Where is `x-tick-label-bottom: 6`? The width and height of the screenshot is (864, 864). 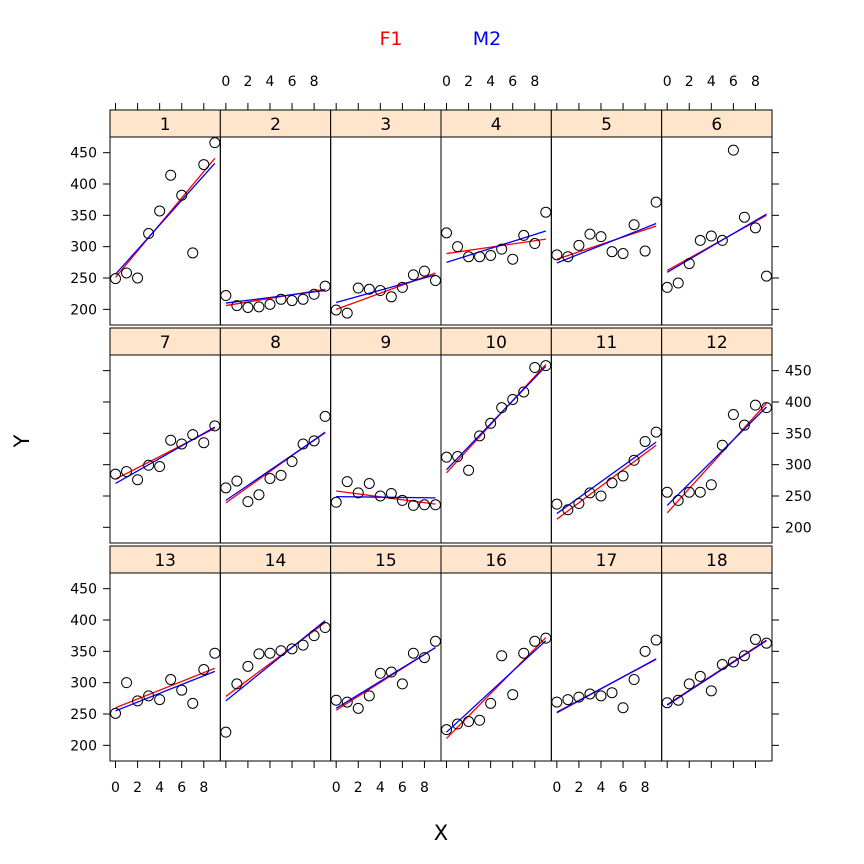
x-tick-label-bottom: 6 is located at coordinates (181, 788).